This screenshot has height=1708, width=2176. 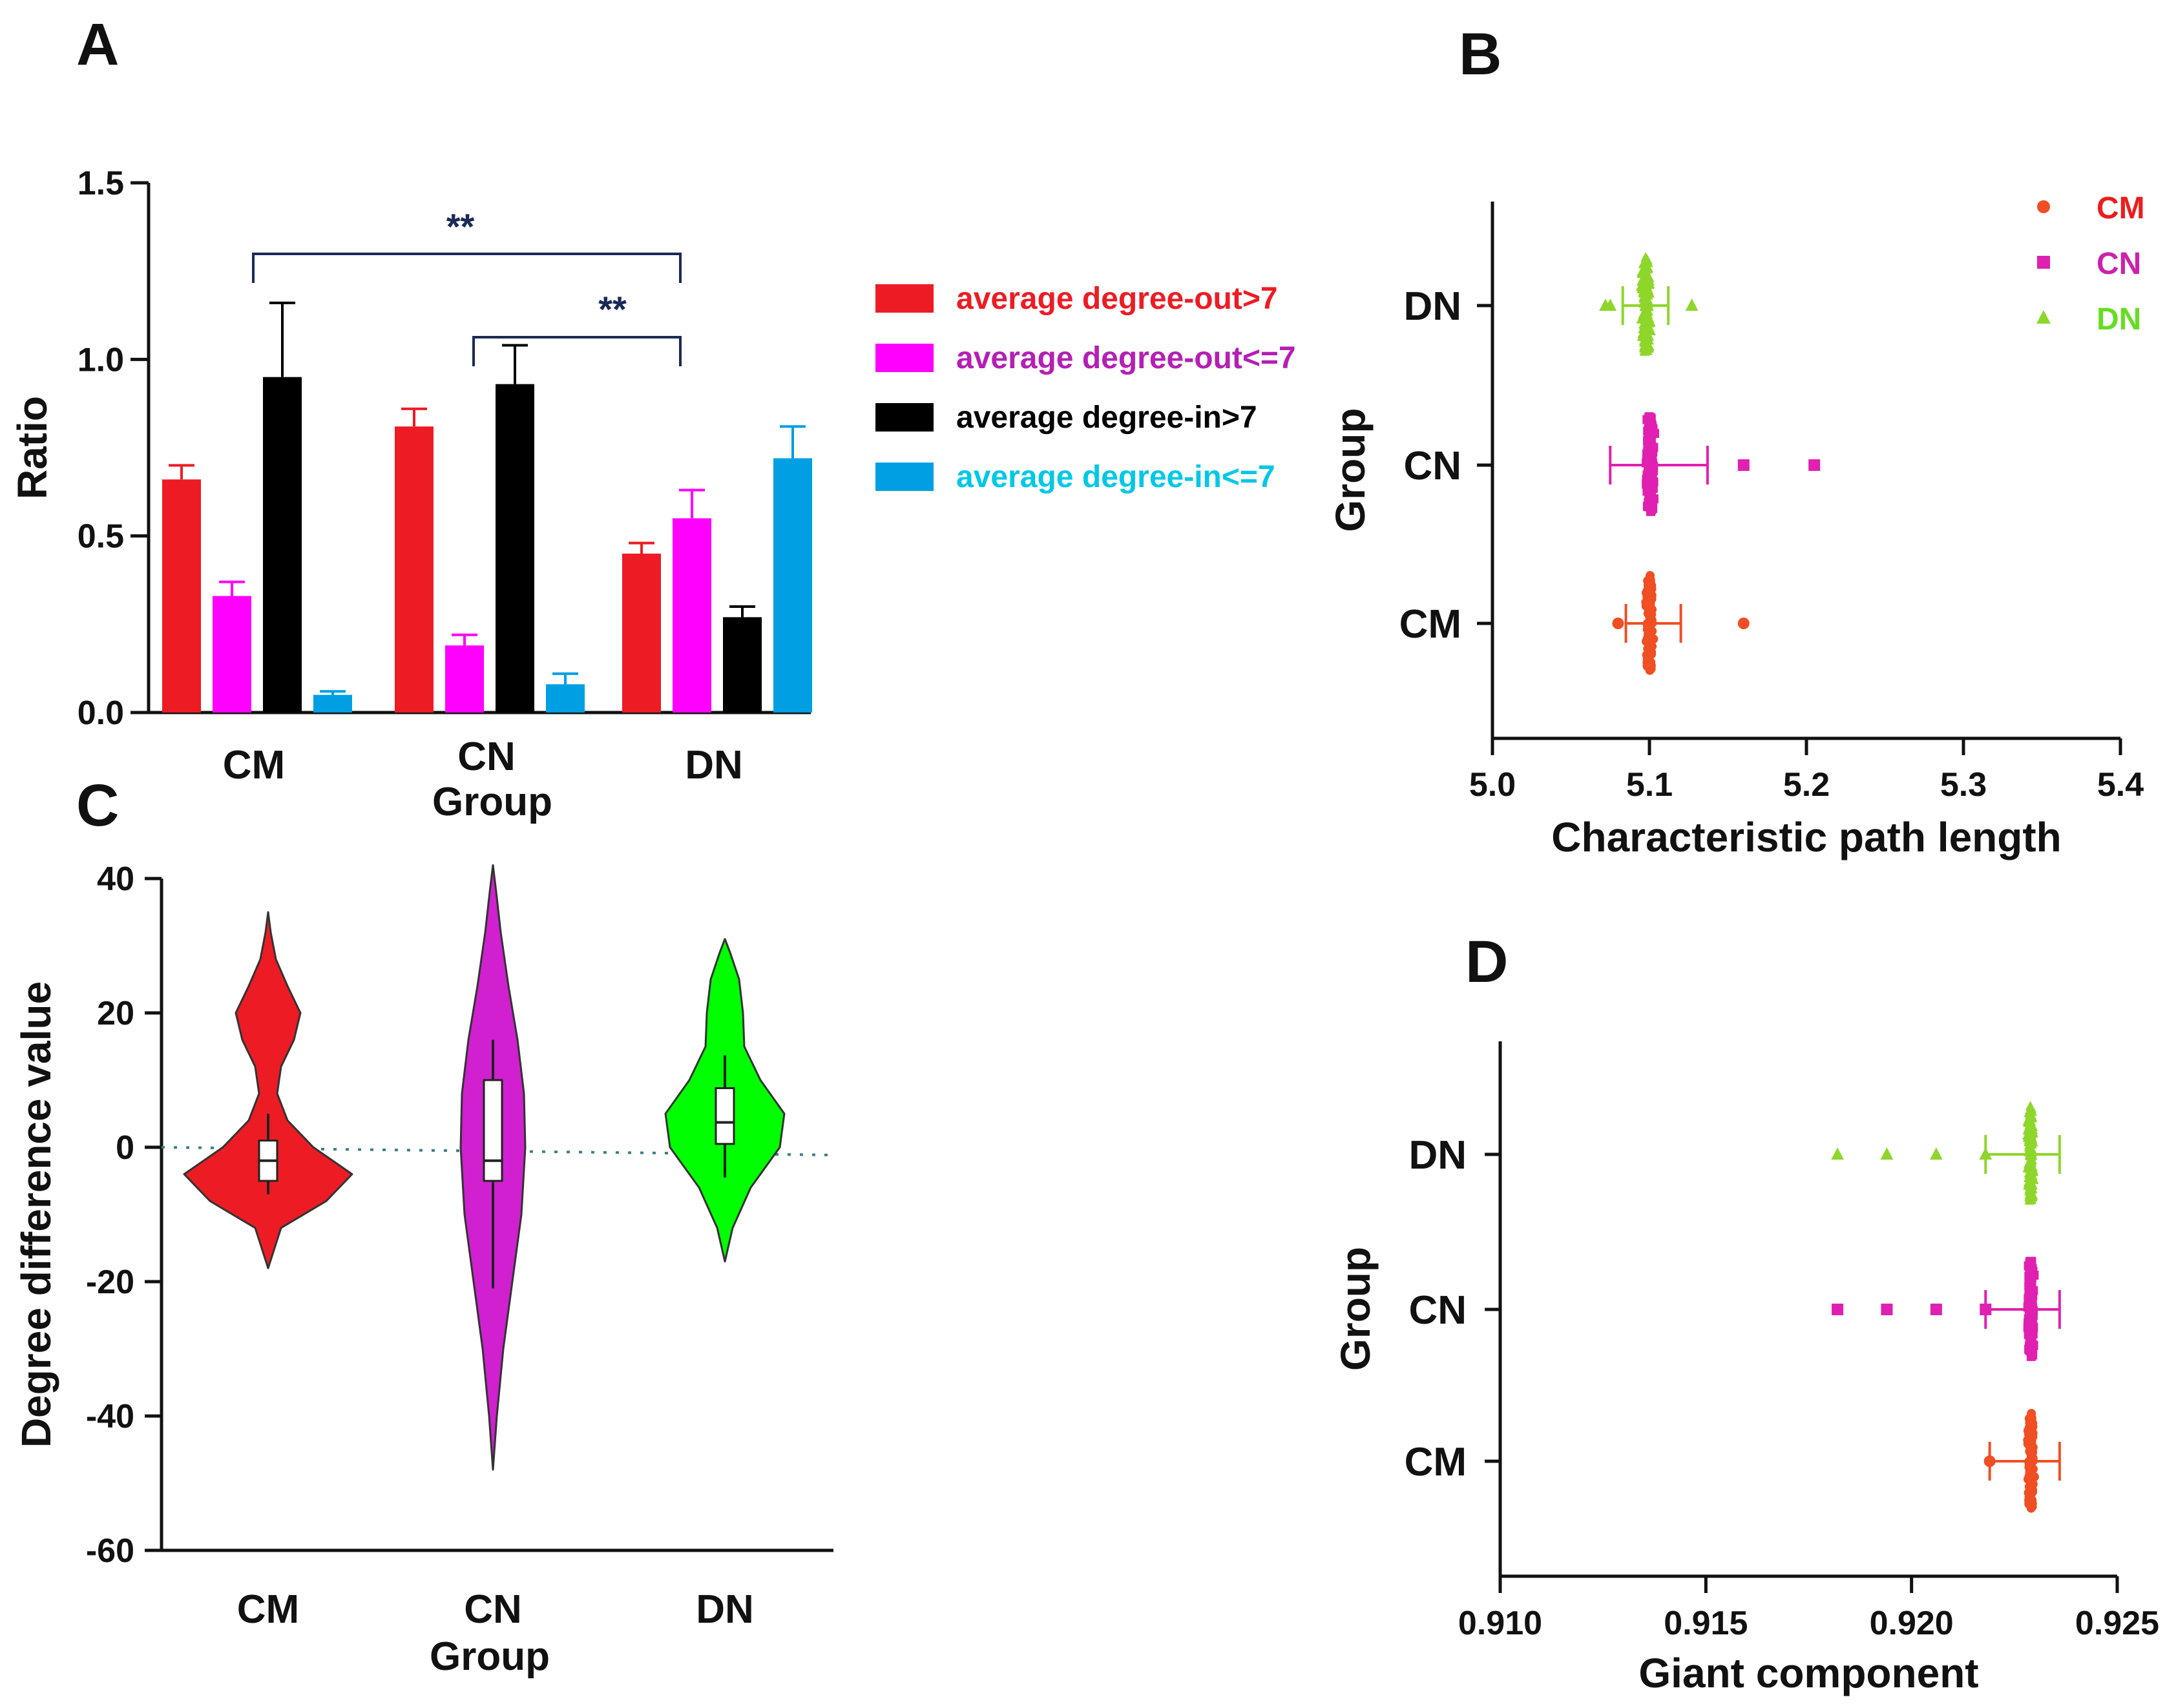 What do you see at coordinates (36, 1214) in the screenshot?
I see `y-axis-label: Degree difference value` at bounding box center [36, 1214].